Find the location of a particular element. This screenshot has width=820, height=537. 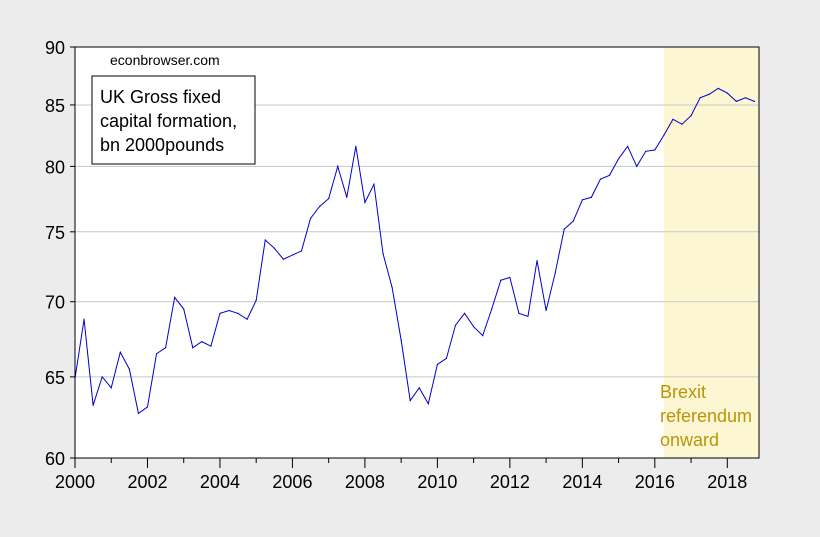

y-axis-ticks: 60 65 70 75 80 85 90 is located at coordinates (60, 253).